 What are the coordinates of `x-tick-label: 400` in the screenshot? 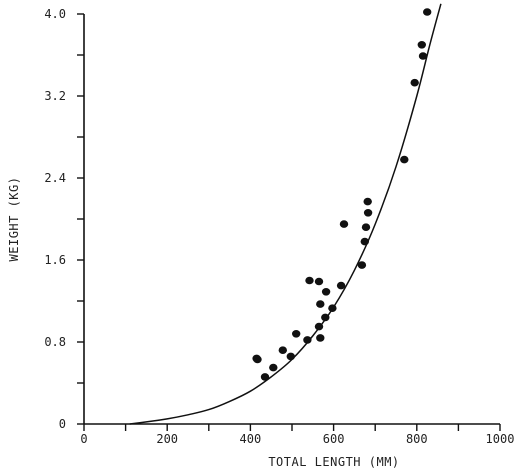 It's located at (251, 439).